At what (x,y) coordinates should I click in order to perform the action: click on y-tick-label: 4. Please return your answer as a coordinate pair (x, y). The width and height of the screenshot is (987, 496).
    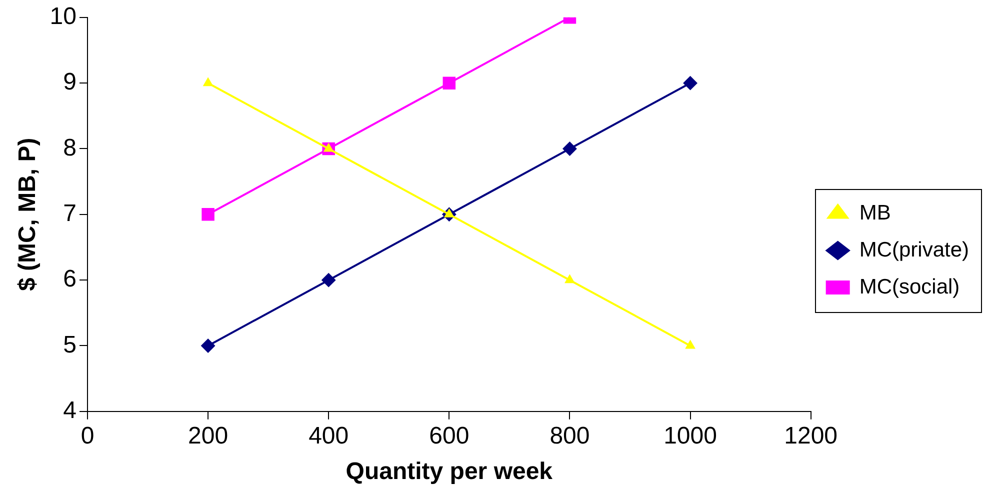
    Looking at the image, I should click on (69, 410).